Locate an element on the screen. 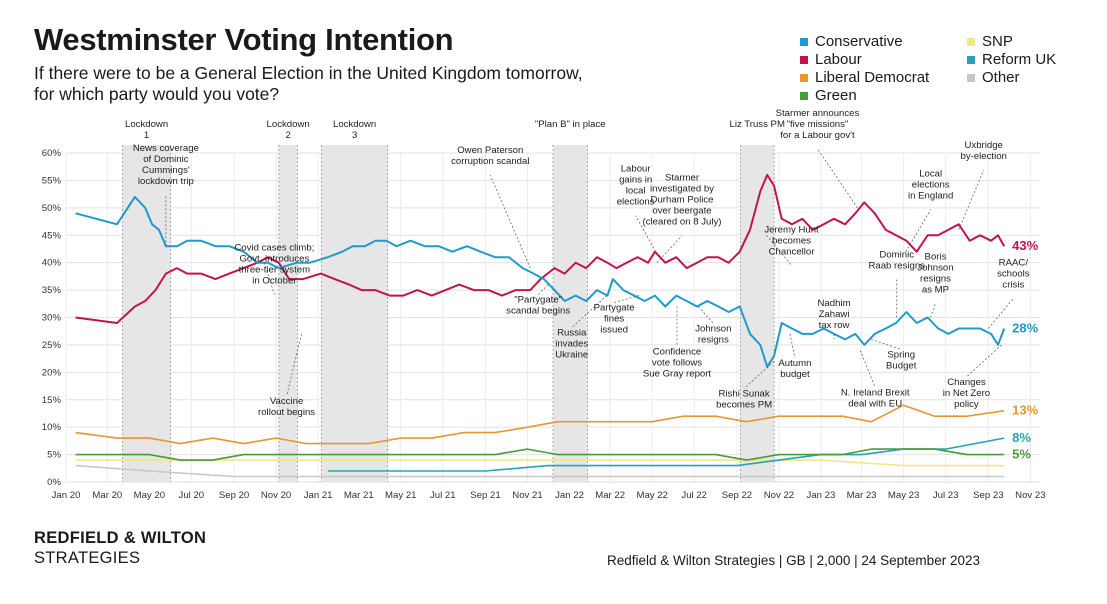 The height and width of the screenshot is (604, 1107). annotation-text: Covid cases climb; is located at coordinates (274, 248).